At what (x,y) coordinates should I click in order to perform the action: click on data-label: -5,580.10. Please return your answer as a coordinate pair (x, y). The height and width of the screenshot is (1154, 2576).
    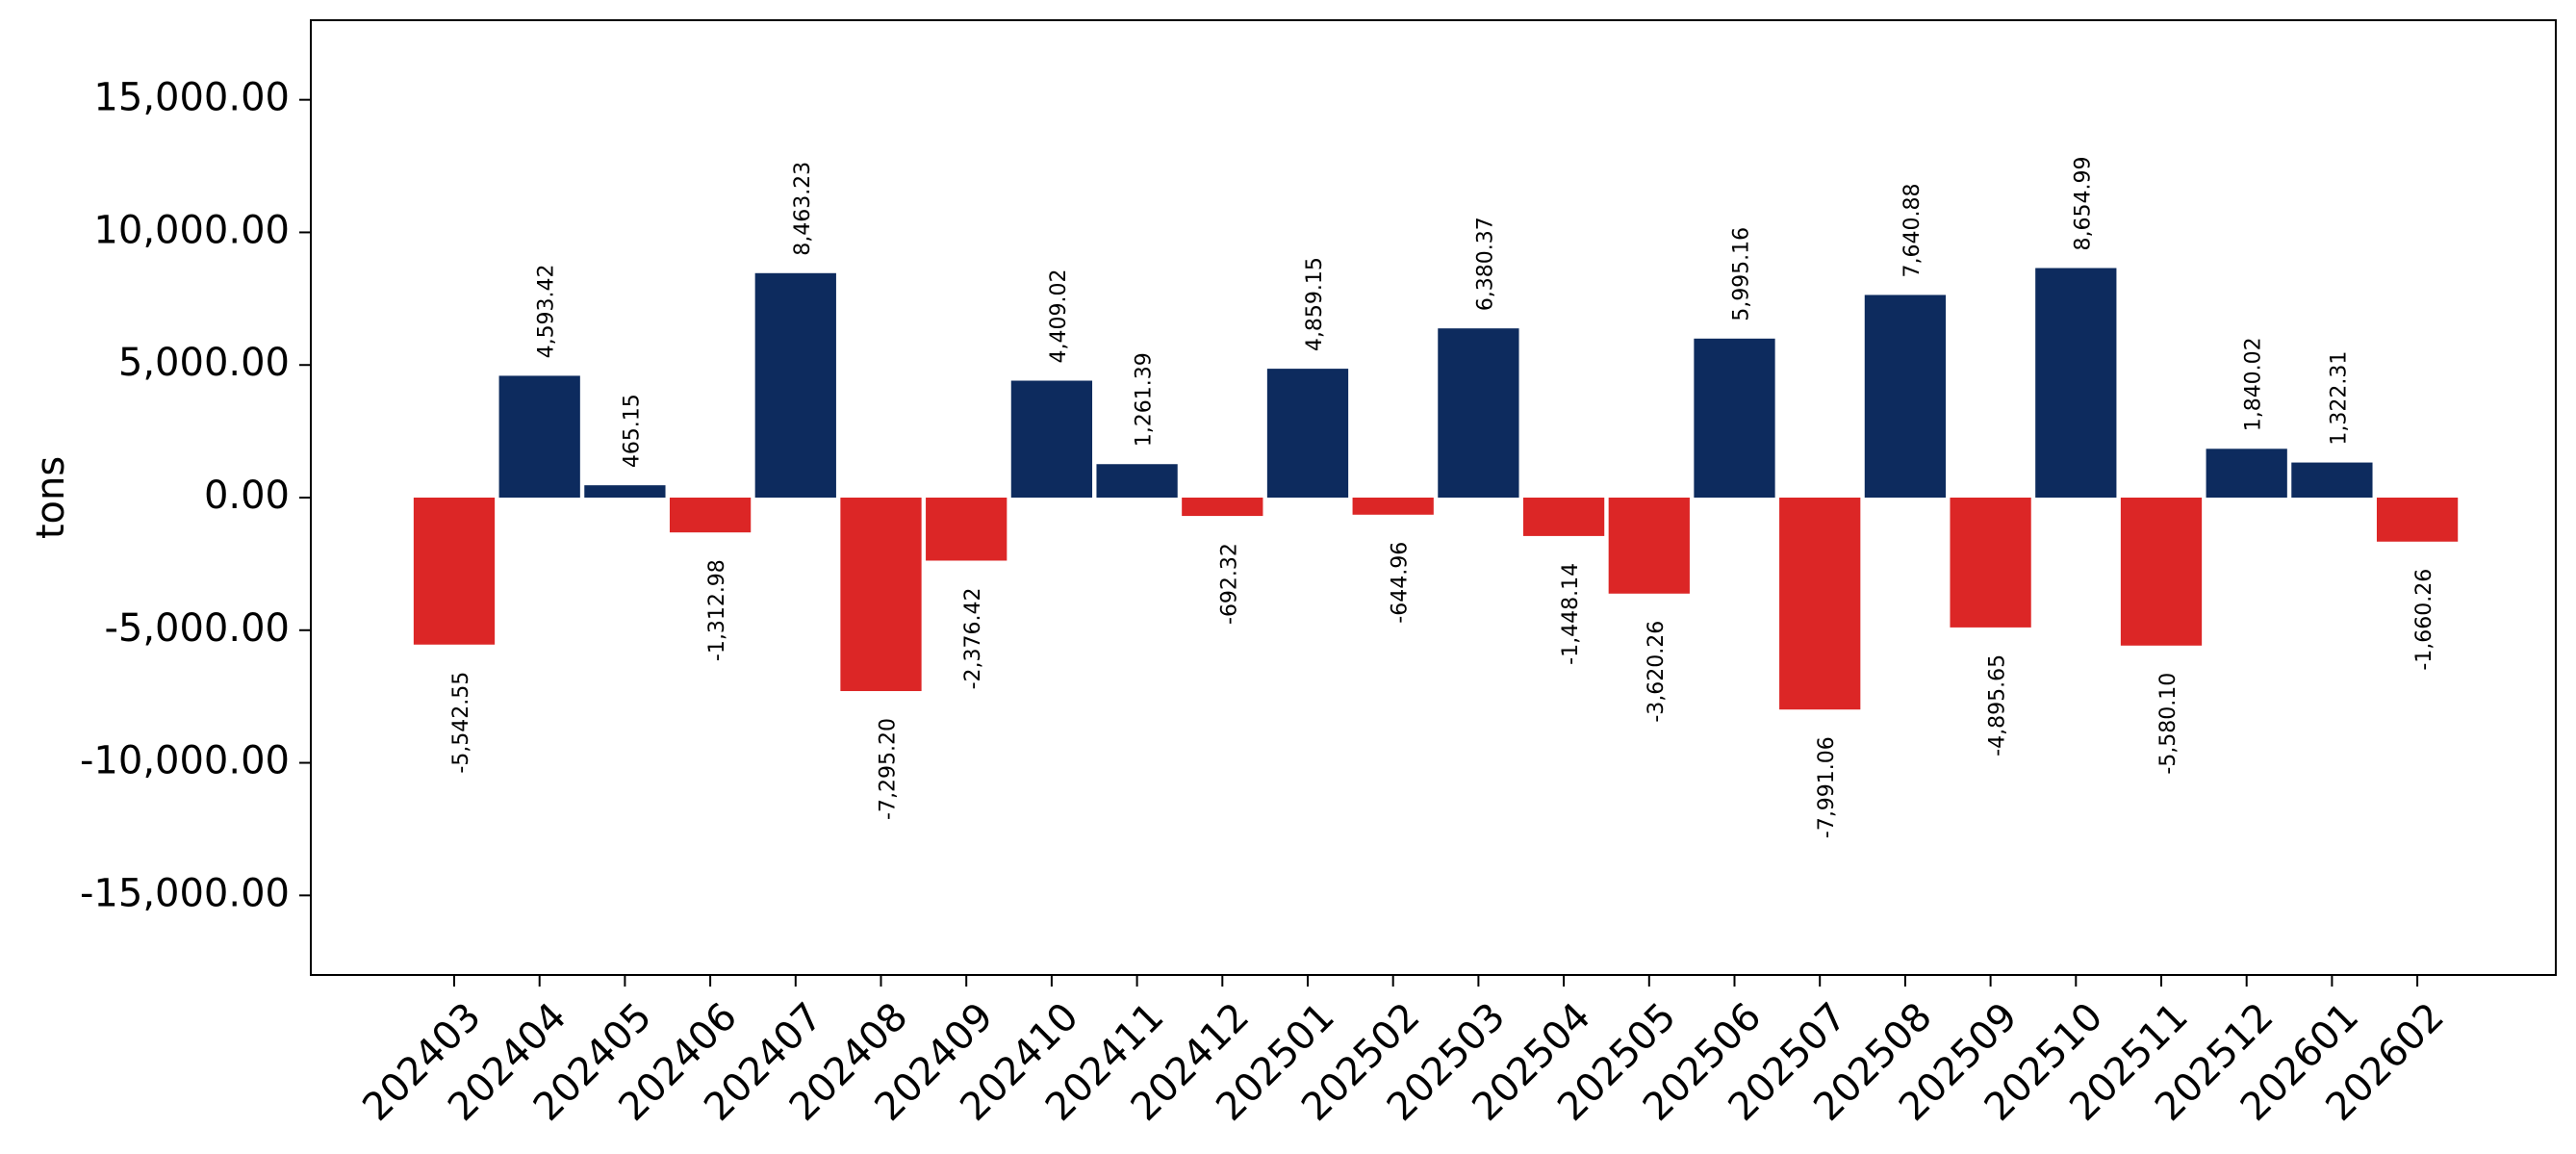
    Looking at the image, I should click on (2168, 724).